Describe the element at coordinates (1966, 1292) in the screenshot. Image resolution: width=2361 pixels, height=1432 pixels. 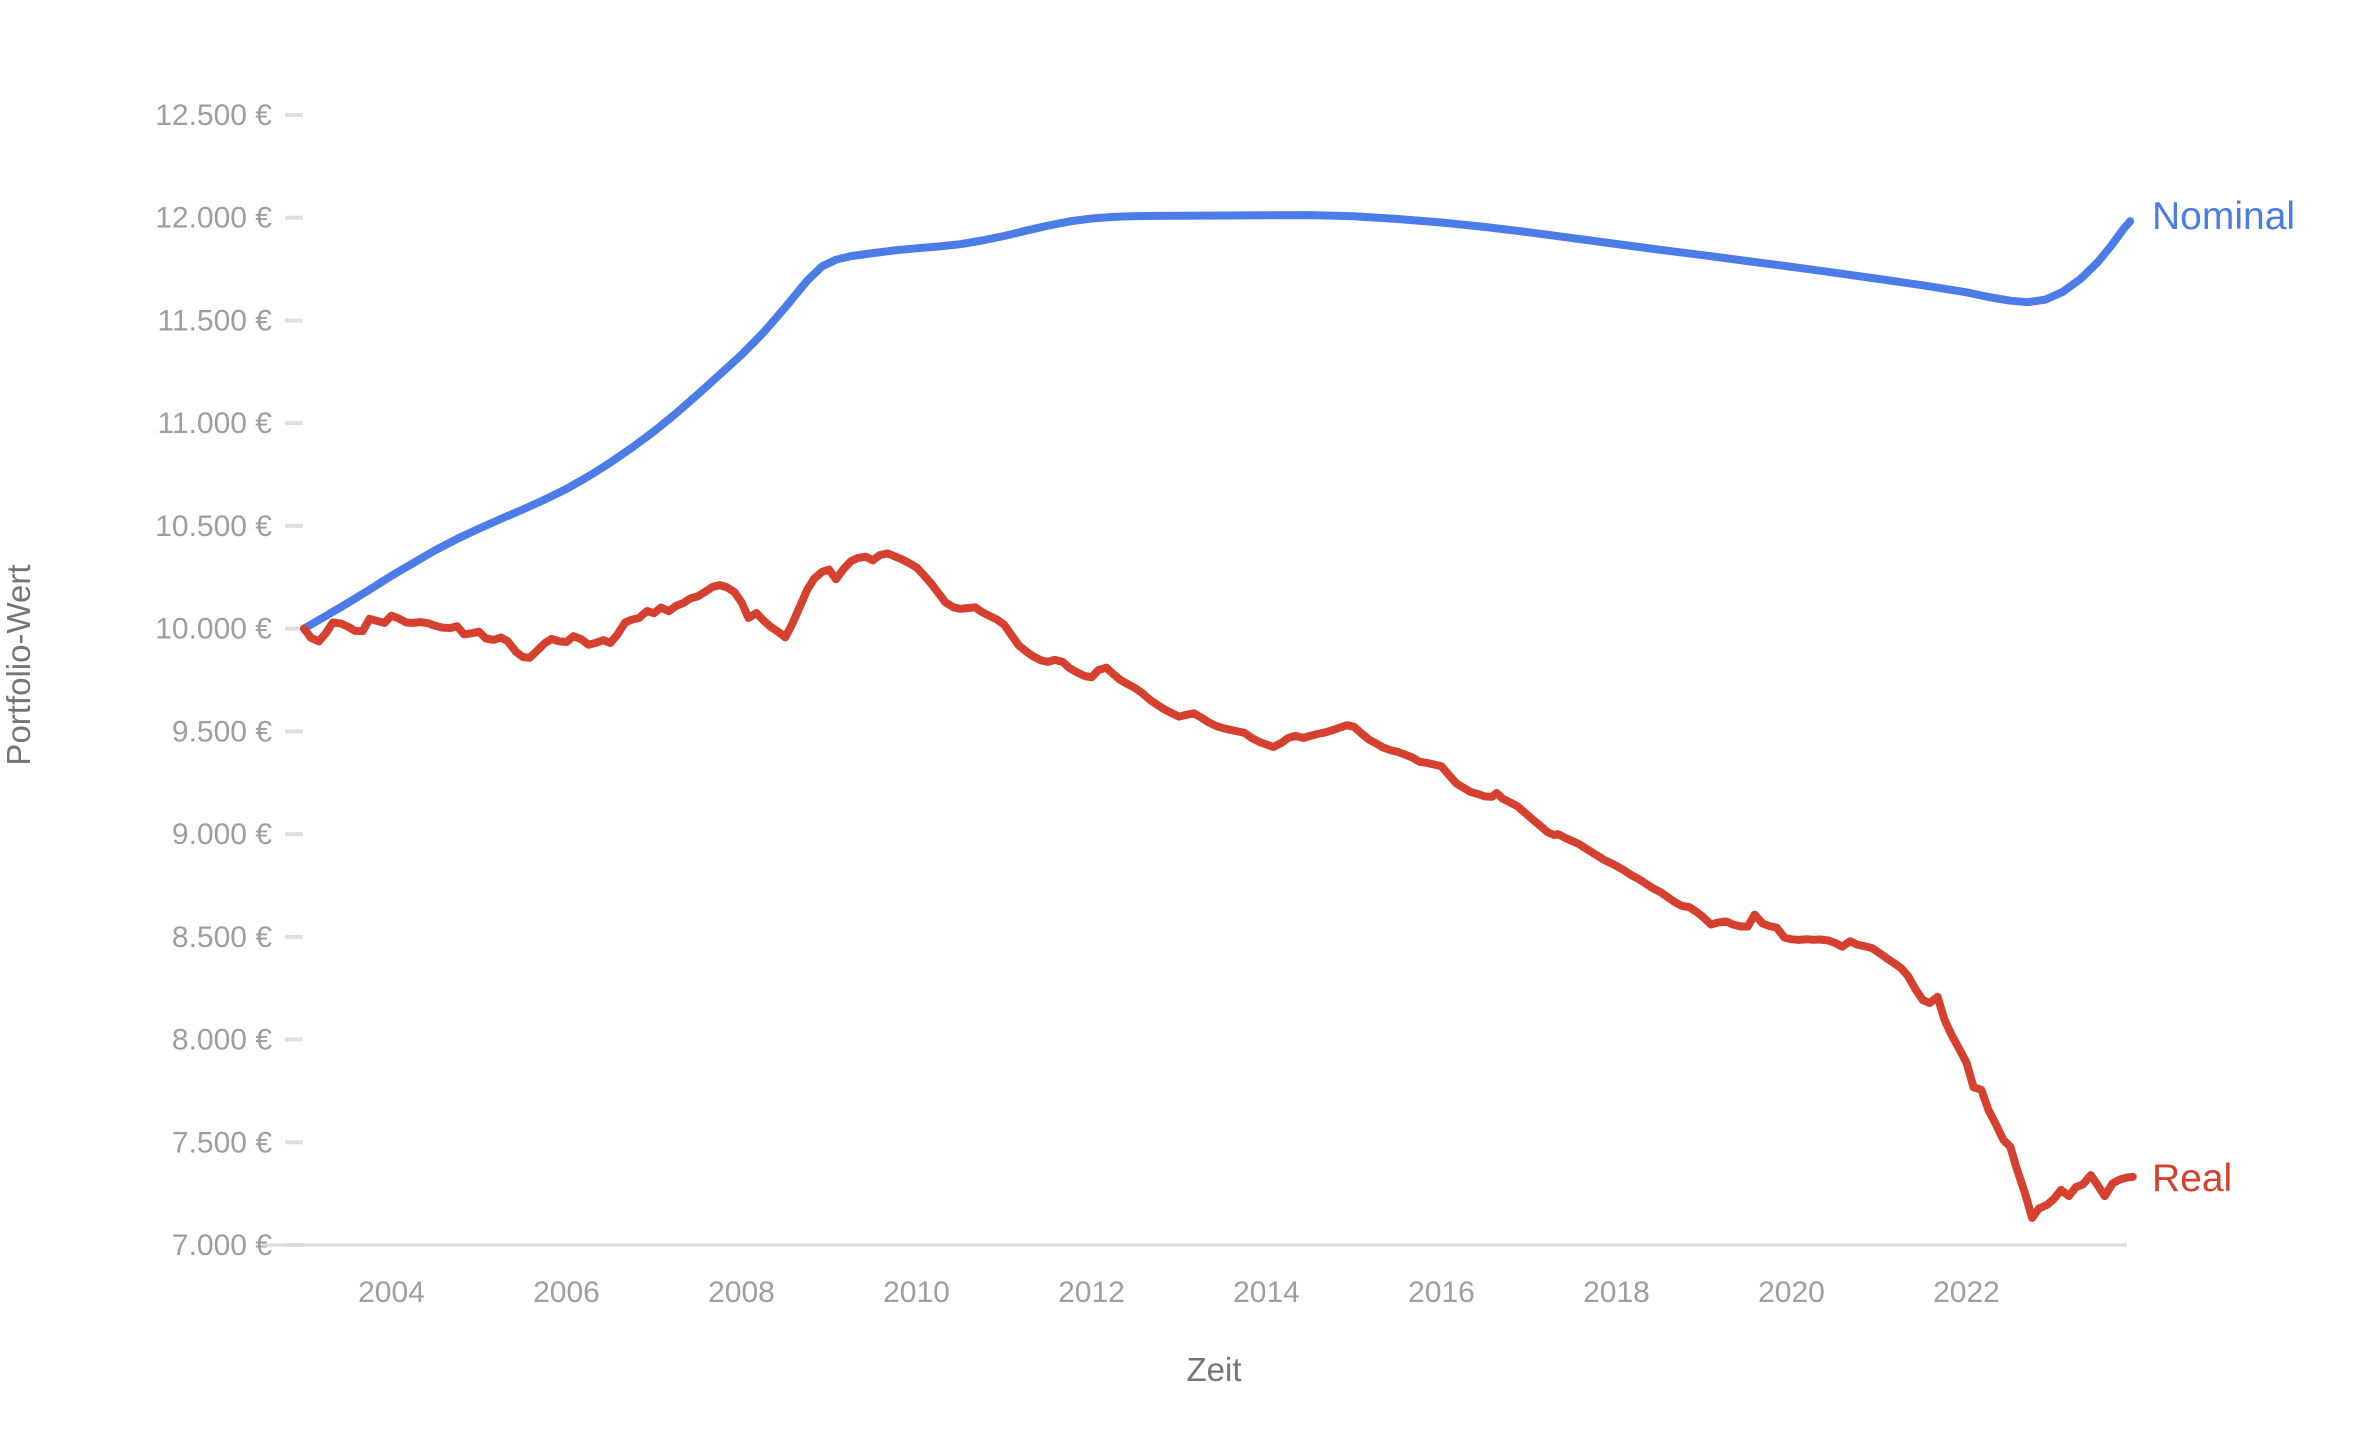
I see `x-tick-label: 2022` at that location.